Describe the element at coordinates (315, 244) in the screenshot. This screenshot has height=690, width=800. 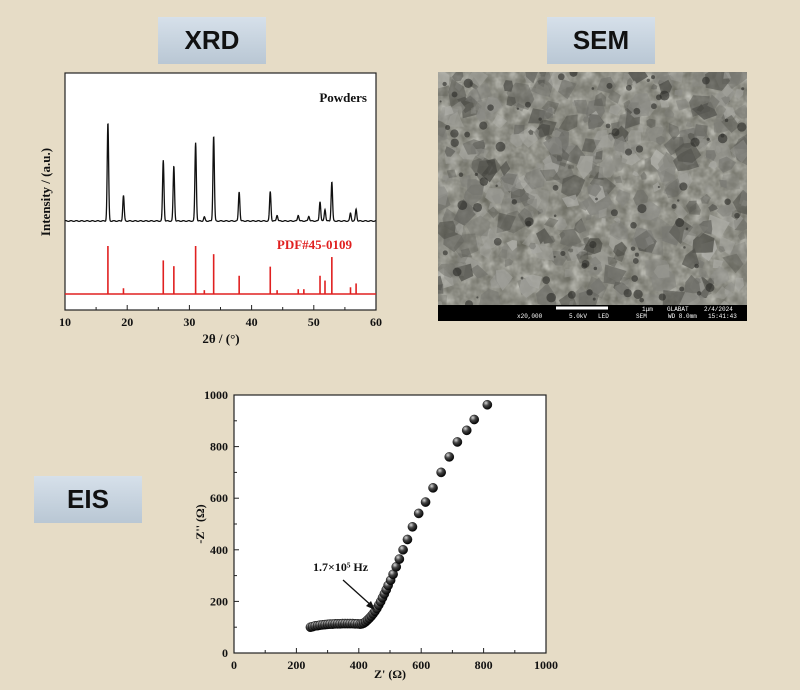
I see `xrd-pdf-label: PDF#45-0109` at that location.